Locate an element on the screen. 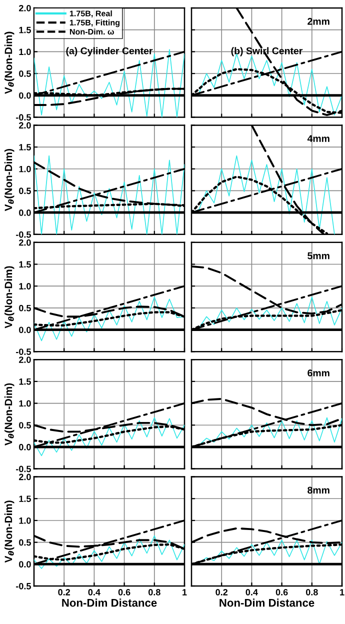 This screenshot has height=624, width=345. annotation: 4mm is located at coordinates (318, 138).